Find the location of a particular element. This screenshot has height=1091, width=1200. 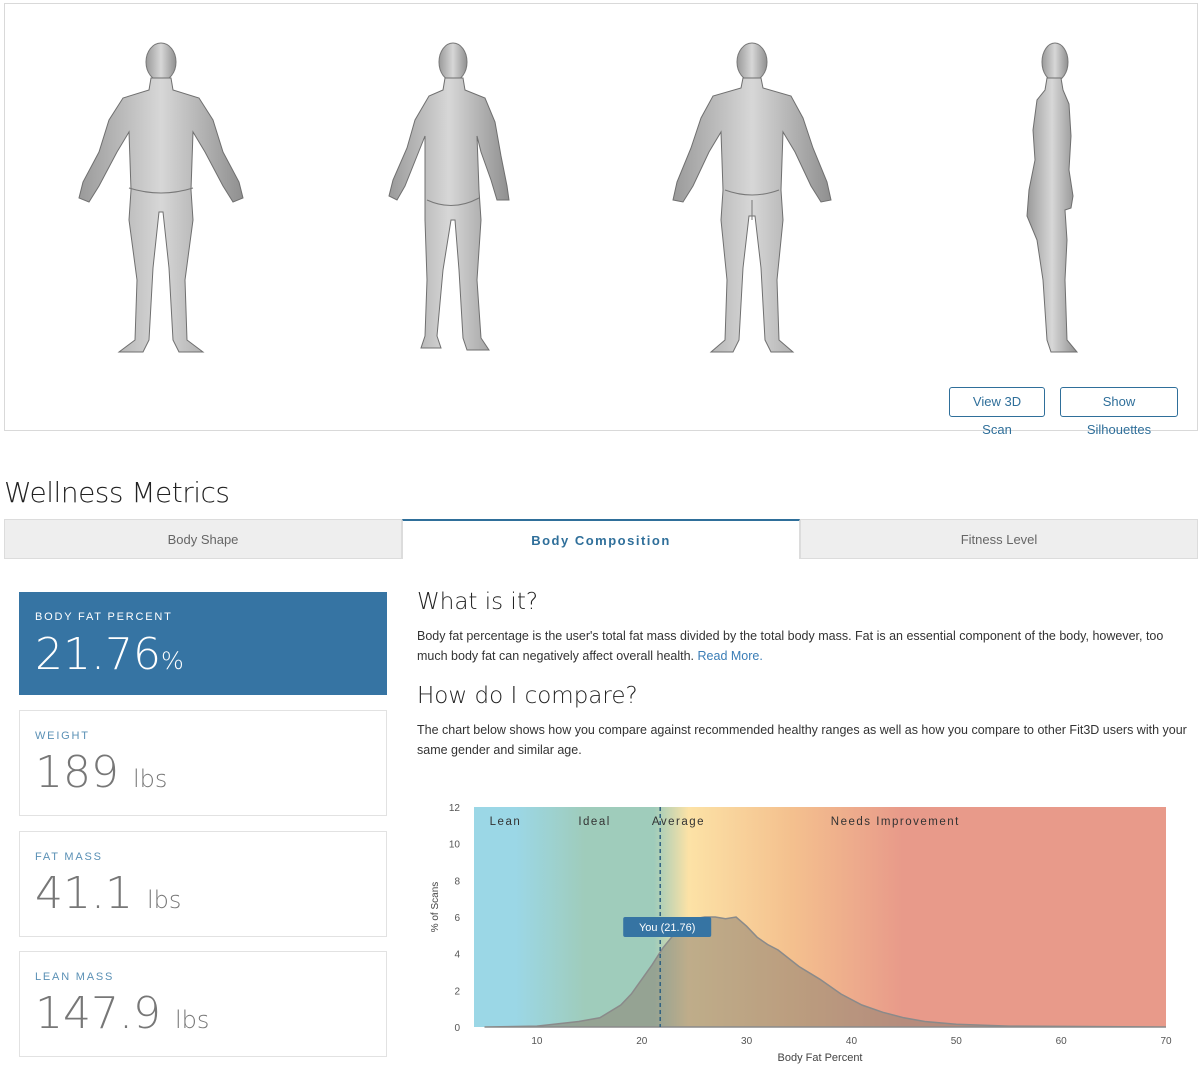

zone-label-needs-improvement: Needs Improvement is located at coordinates (895, 822).